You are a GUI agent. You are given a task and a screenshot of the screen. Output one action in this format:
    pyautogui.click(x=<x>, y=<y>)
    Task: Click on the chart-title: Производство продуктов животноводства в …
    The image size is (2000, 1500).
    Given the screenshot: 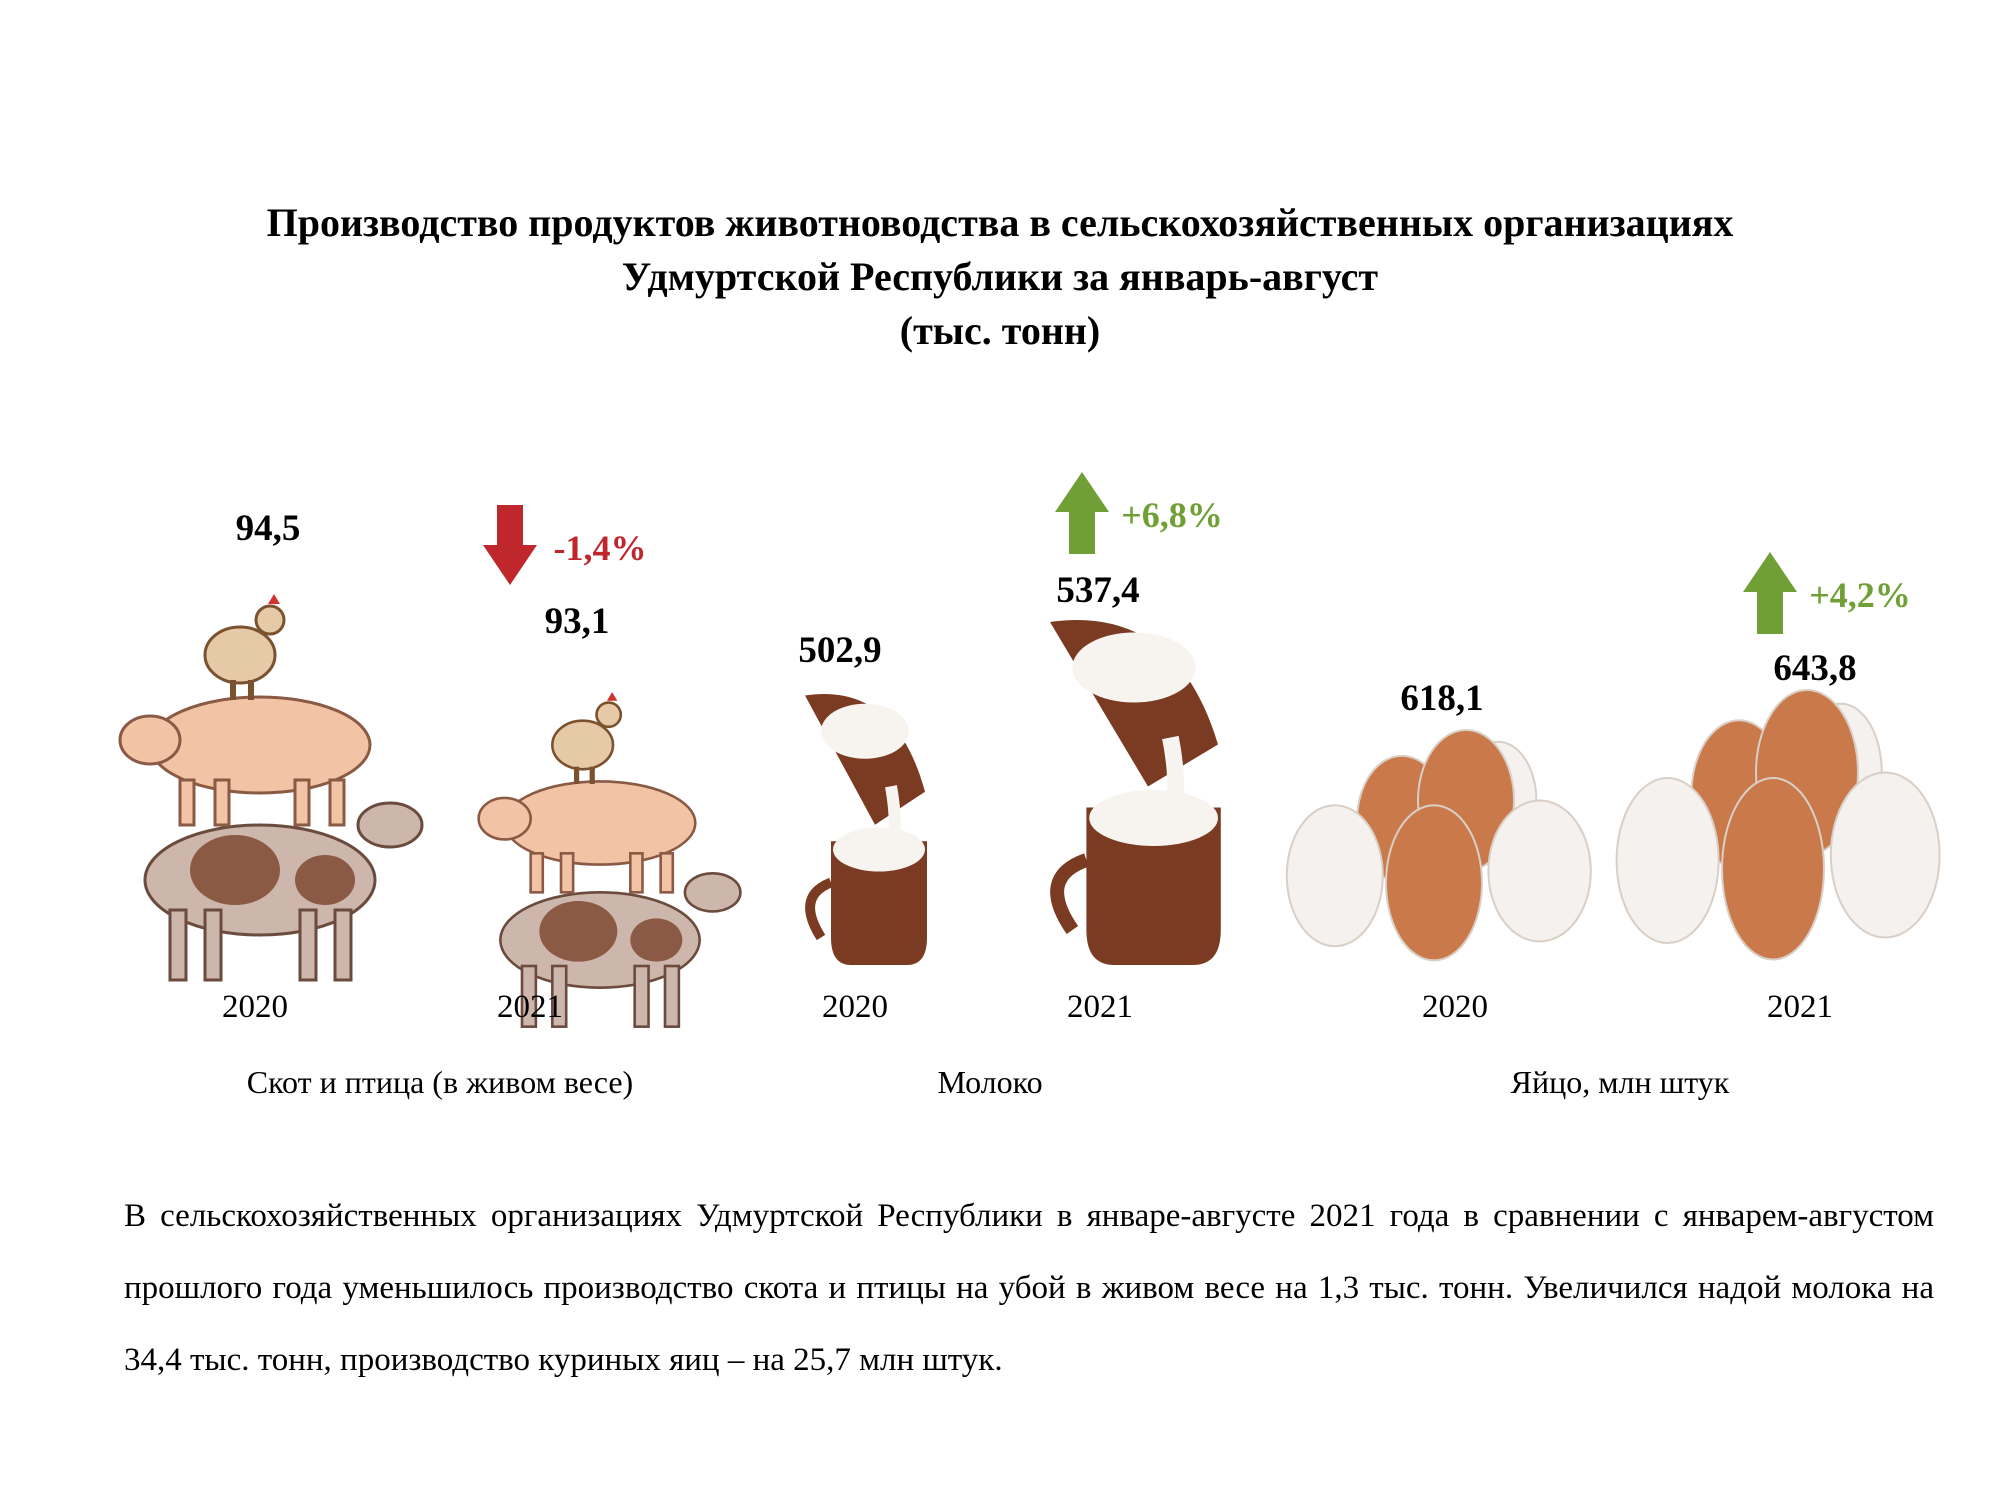 What is the action you would take?
    pyautogui.click(x=1000, y=277)
    